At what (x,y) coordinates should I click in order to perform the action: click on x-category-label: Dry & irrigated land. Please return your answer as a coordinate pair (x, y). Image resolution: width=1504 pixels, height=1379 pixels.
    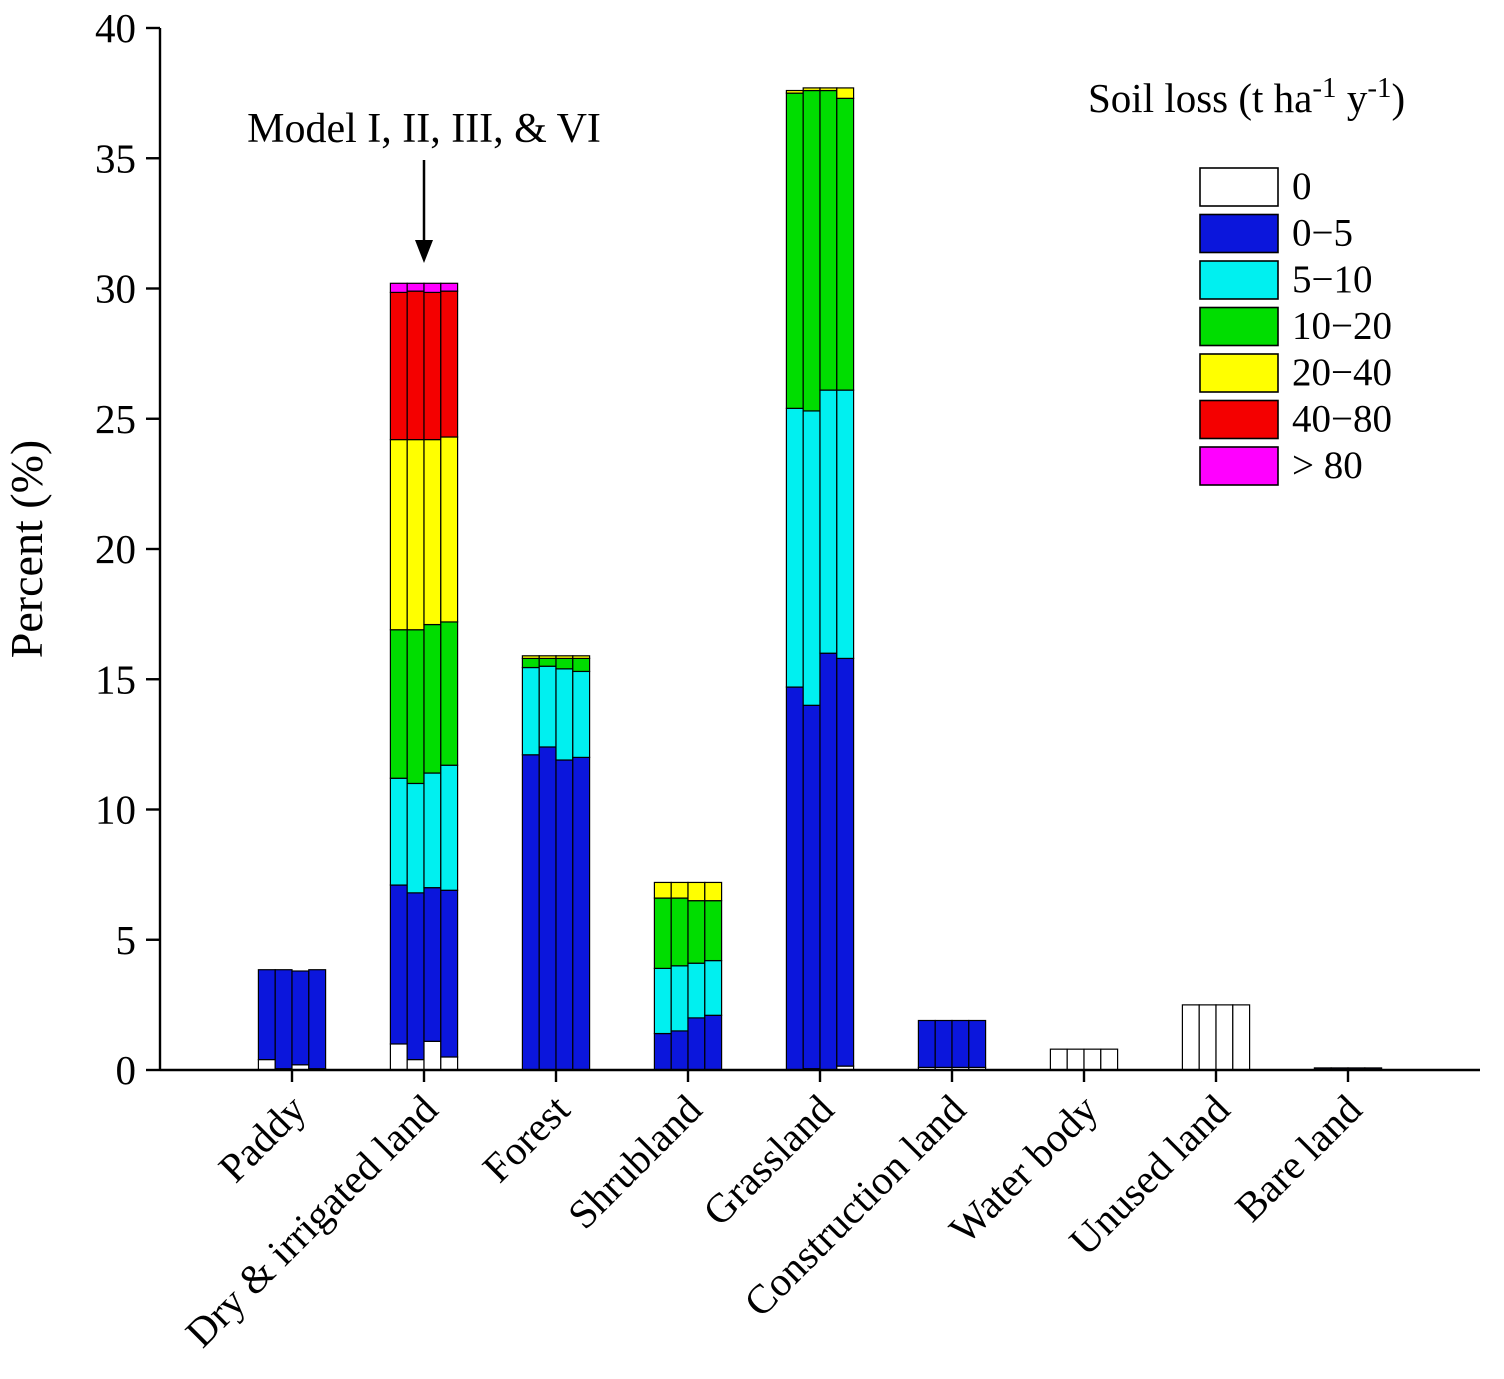
    Looking at the image, I should click on (311, 1221).